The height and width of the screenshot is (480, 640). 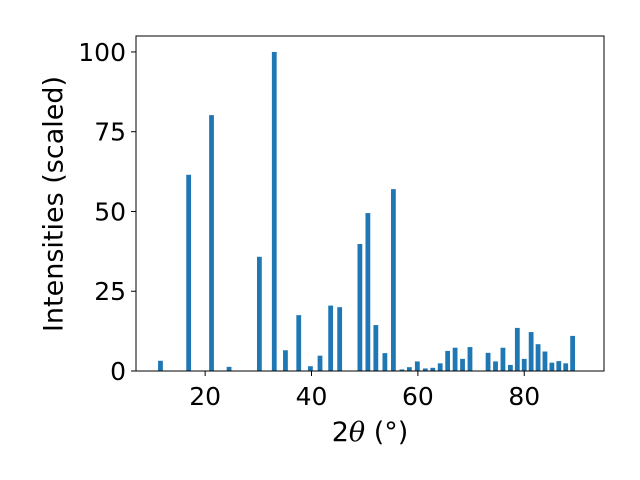 I want to click on x-tick-label-0: 20, so click(x=205, y=396).